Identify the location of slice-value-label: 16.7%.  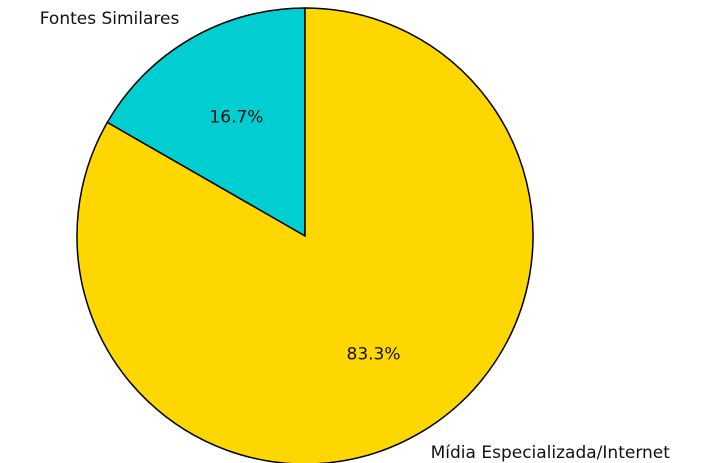
(236, 118).